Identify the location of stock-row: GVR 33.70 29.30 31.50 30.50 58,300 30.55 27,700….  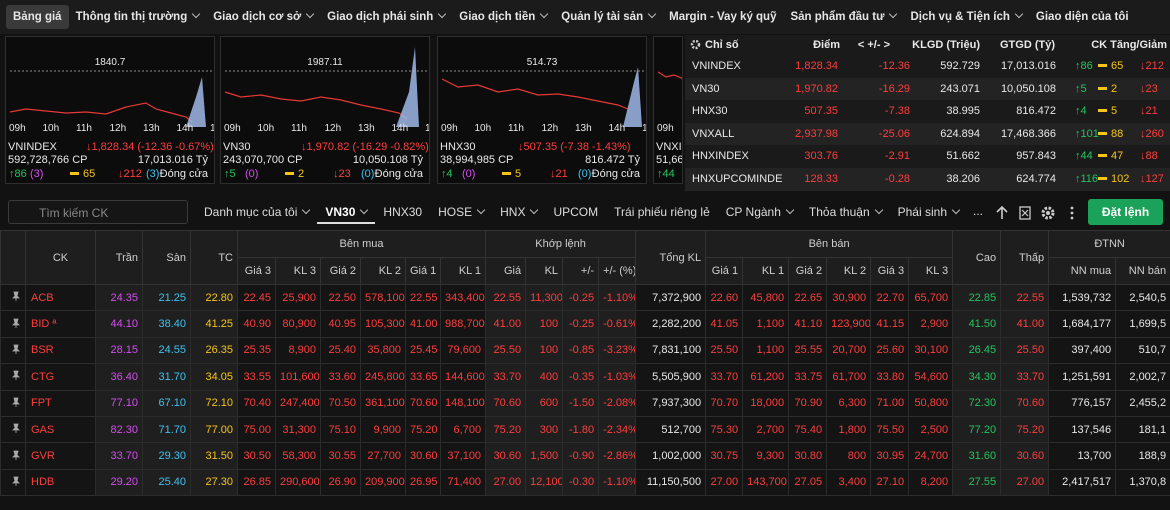
(585, 456).